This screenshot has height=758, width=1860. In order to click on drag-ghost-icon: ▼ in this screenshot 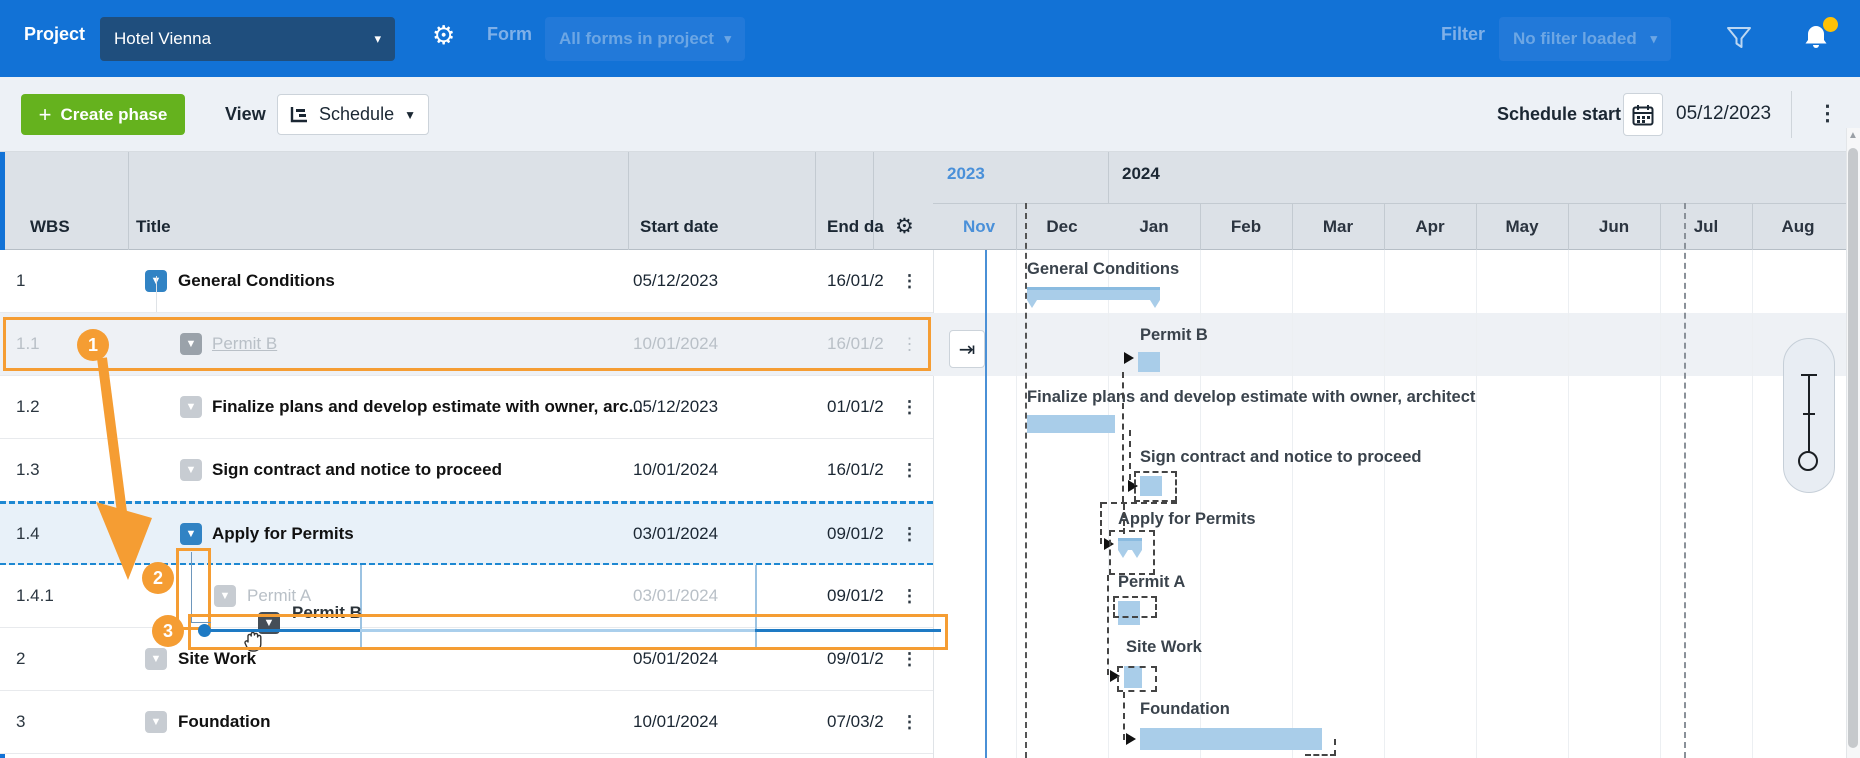, I will do `click(269, 623)`.